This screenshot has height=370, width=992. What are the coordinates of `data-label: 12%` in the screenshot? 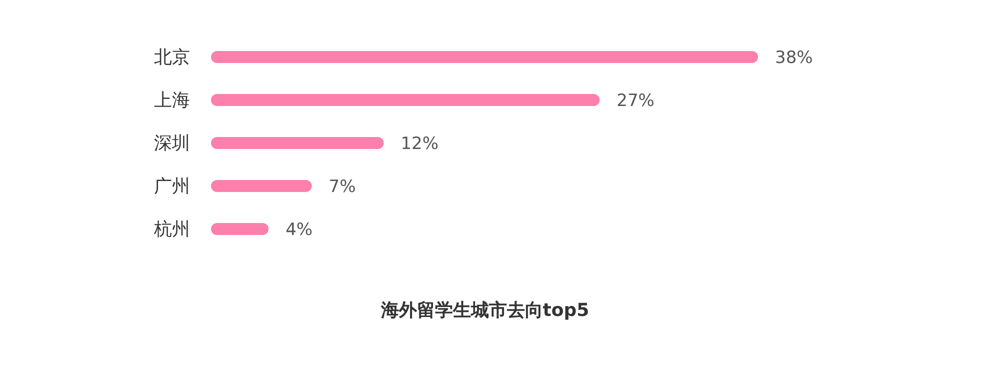 It's located at (419, 144).